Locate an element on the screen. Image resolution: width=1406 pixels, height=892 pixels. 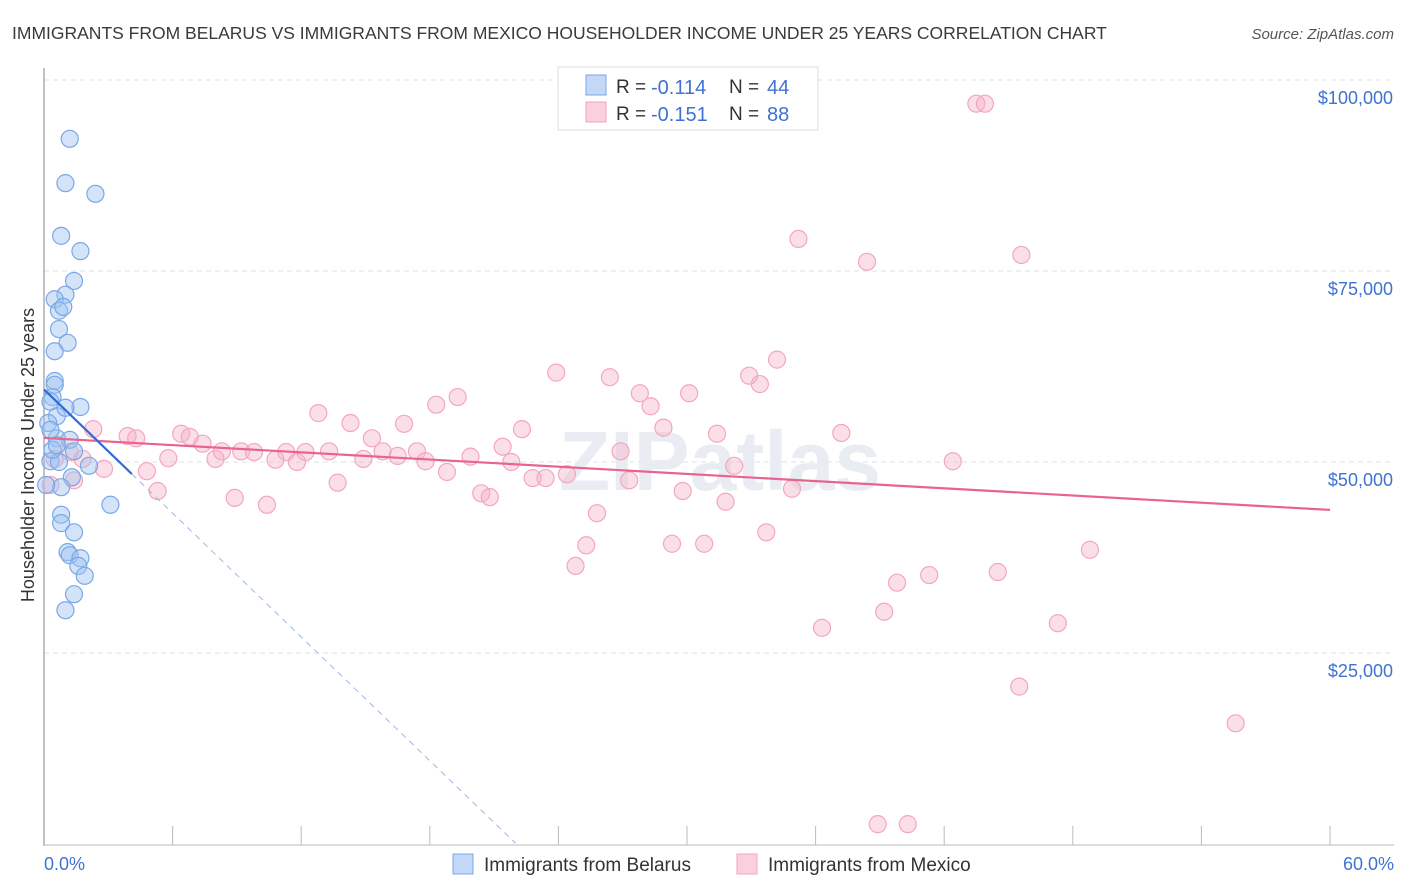
x-tick-label-min: 0.0% is located at coordinates (64, 864).